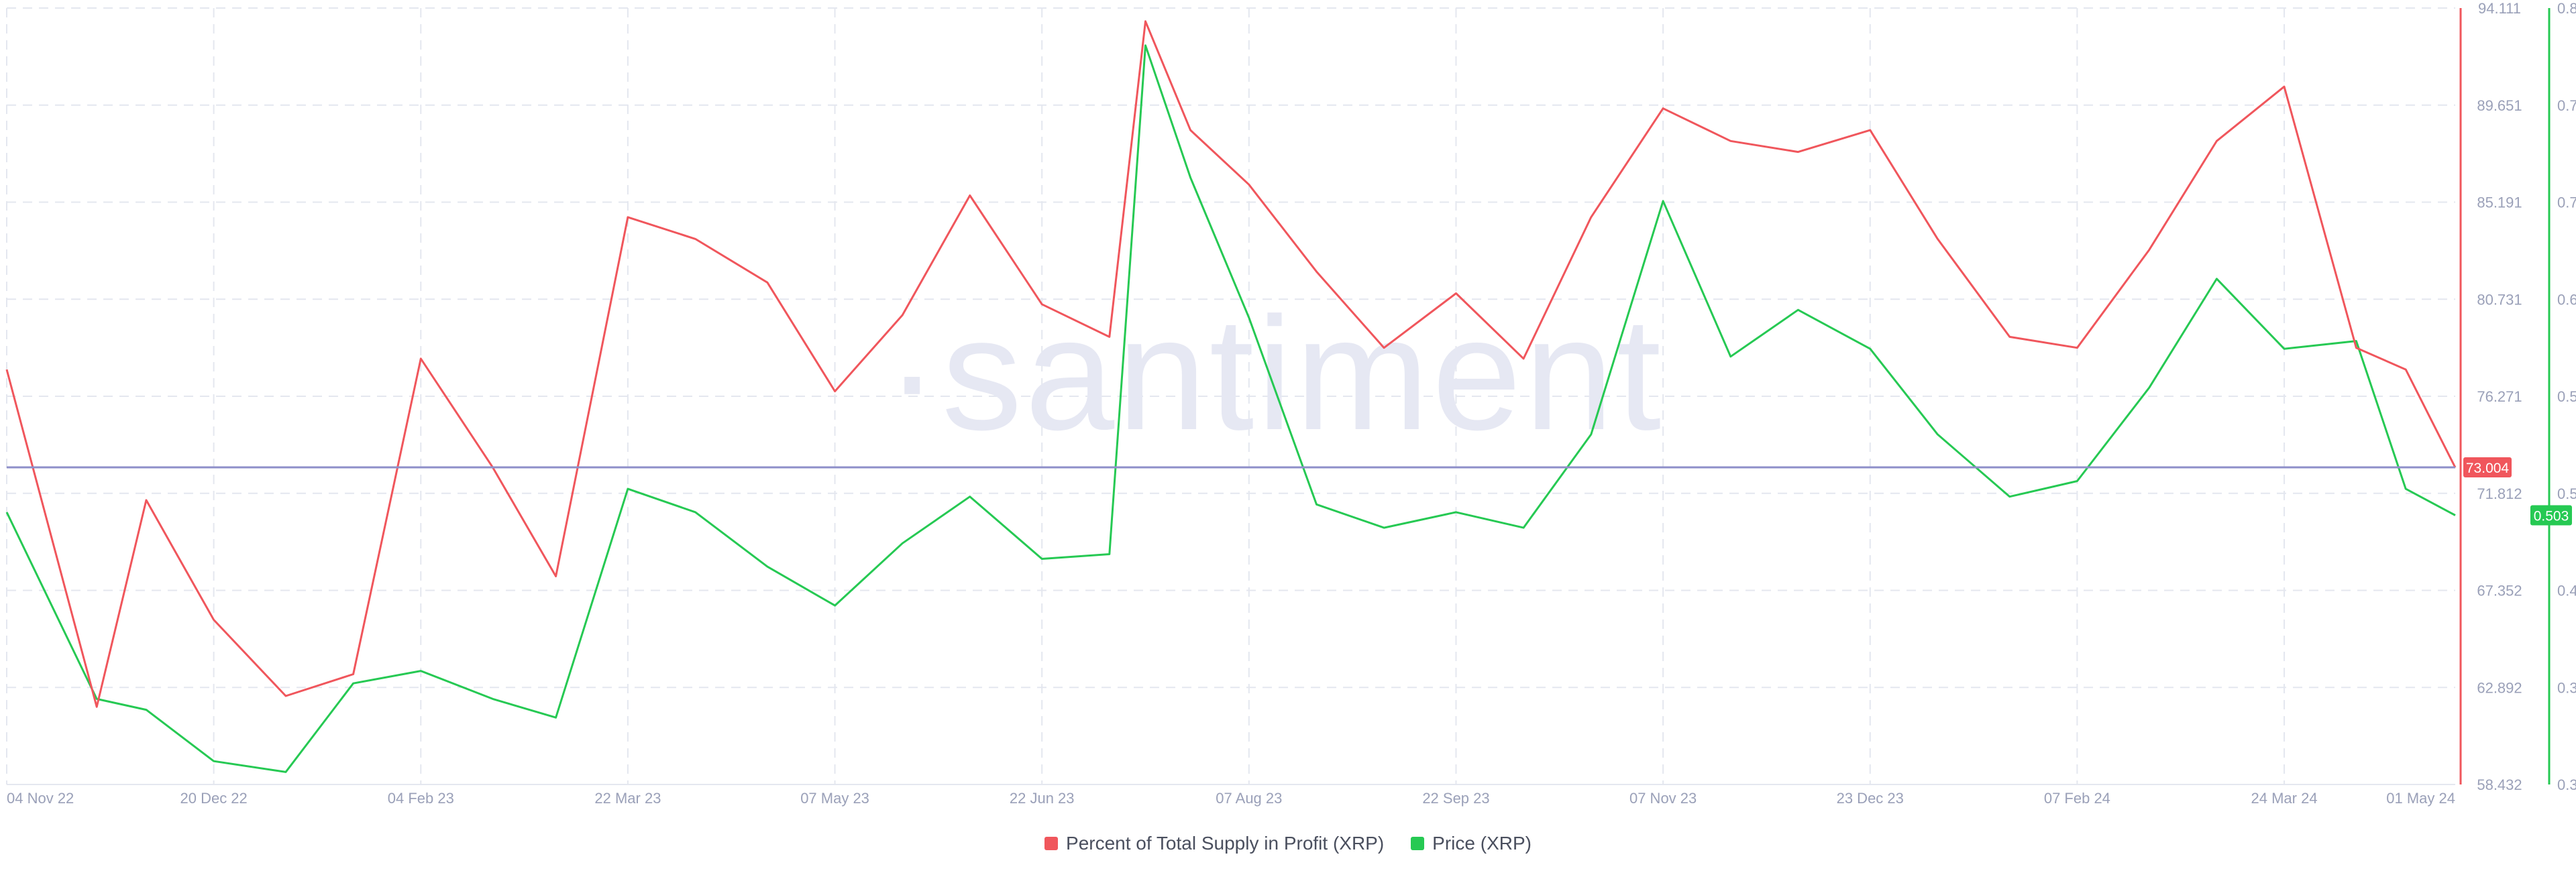  I want to click on x-tick-label: 22 Sep 23, so click(1455, 798).